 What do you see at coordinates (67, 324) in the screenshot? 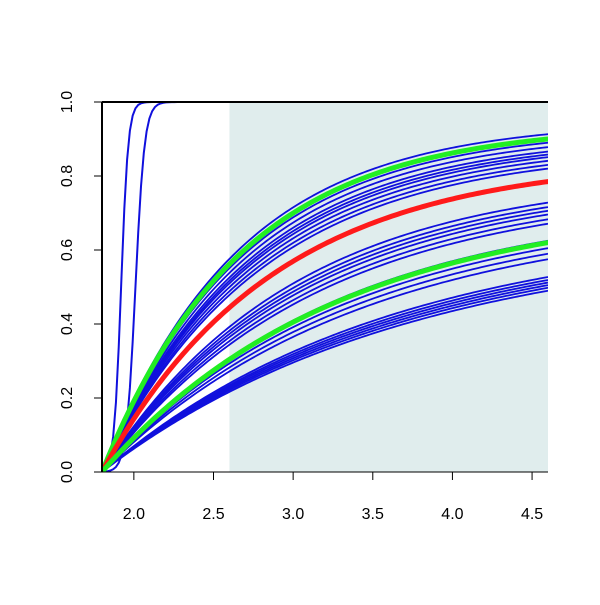
I see `y-tick-label: 0.4` at bounding box center [67, 324].